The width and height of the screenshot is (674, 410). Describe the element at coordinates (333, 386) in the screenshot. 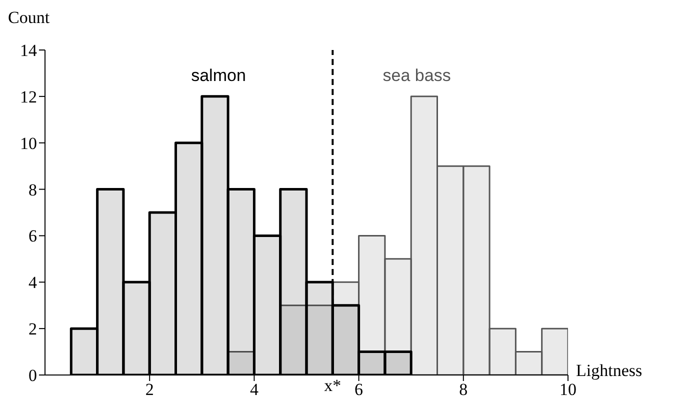

I see `ref-line-label: x*` at that location.